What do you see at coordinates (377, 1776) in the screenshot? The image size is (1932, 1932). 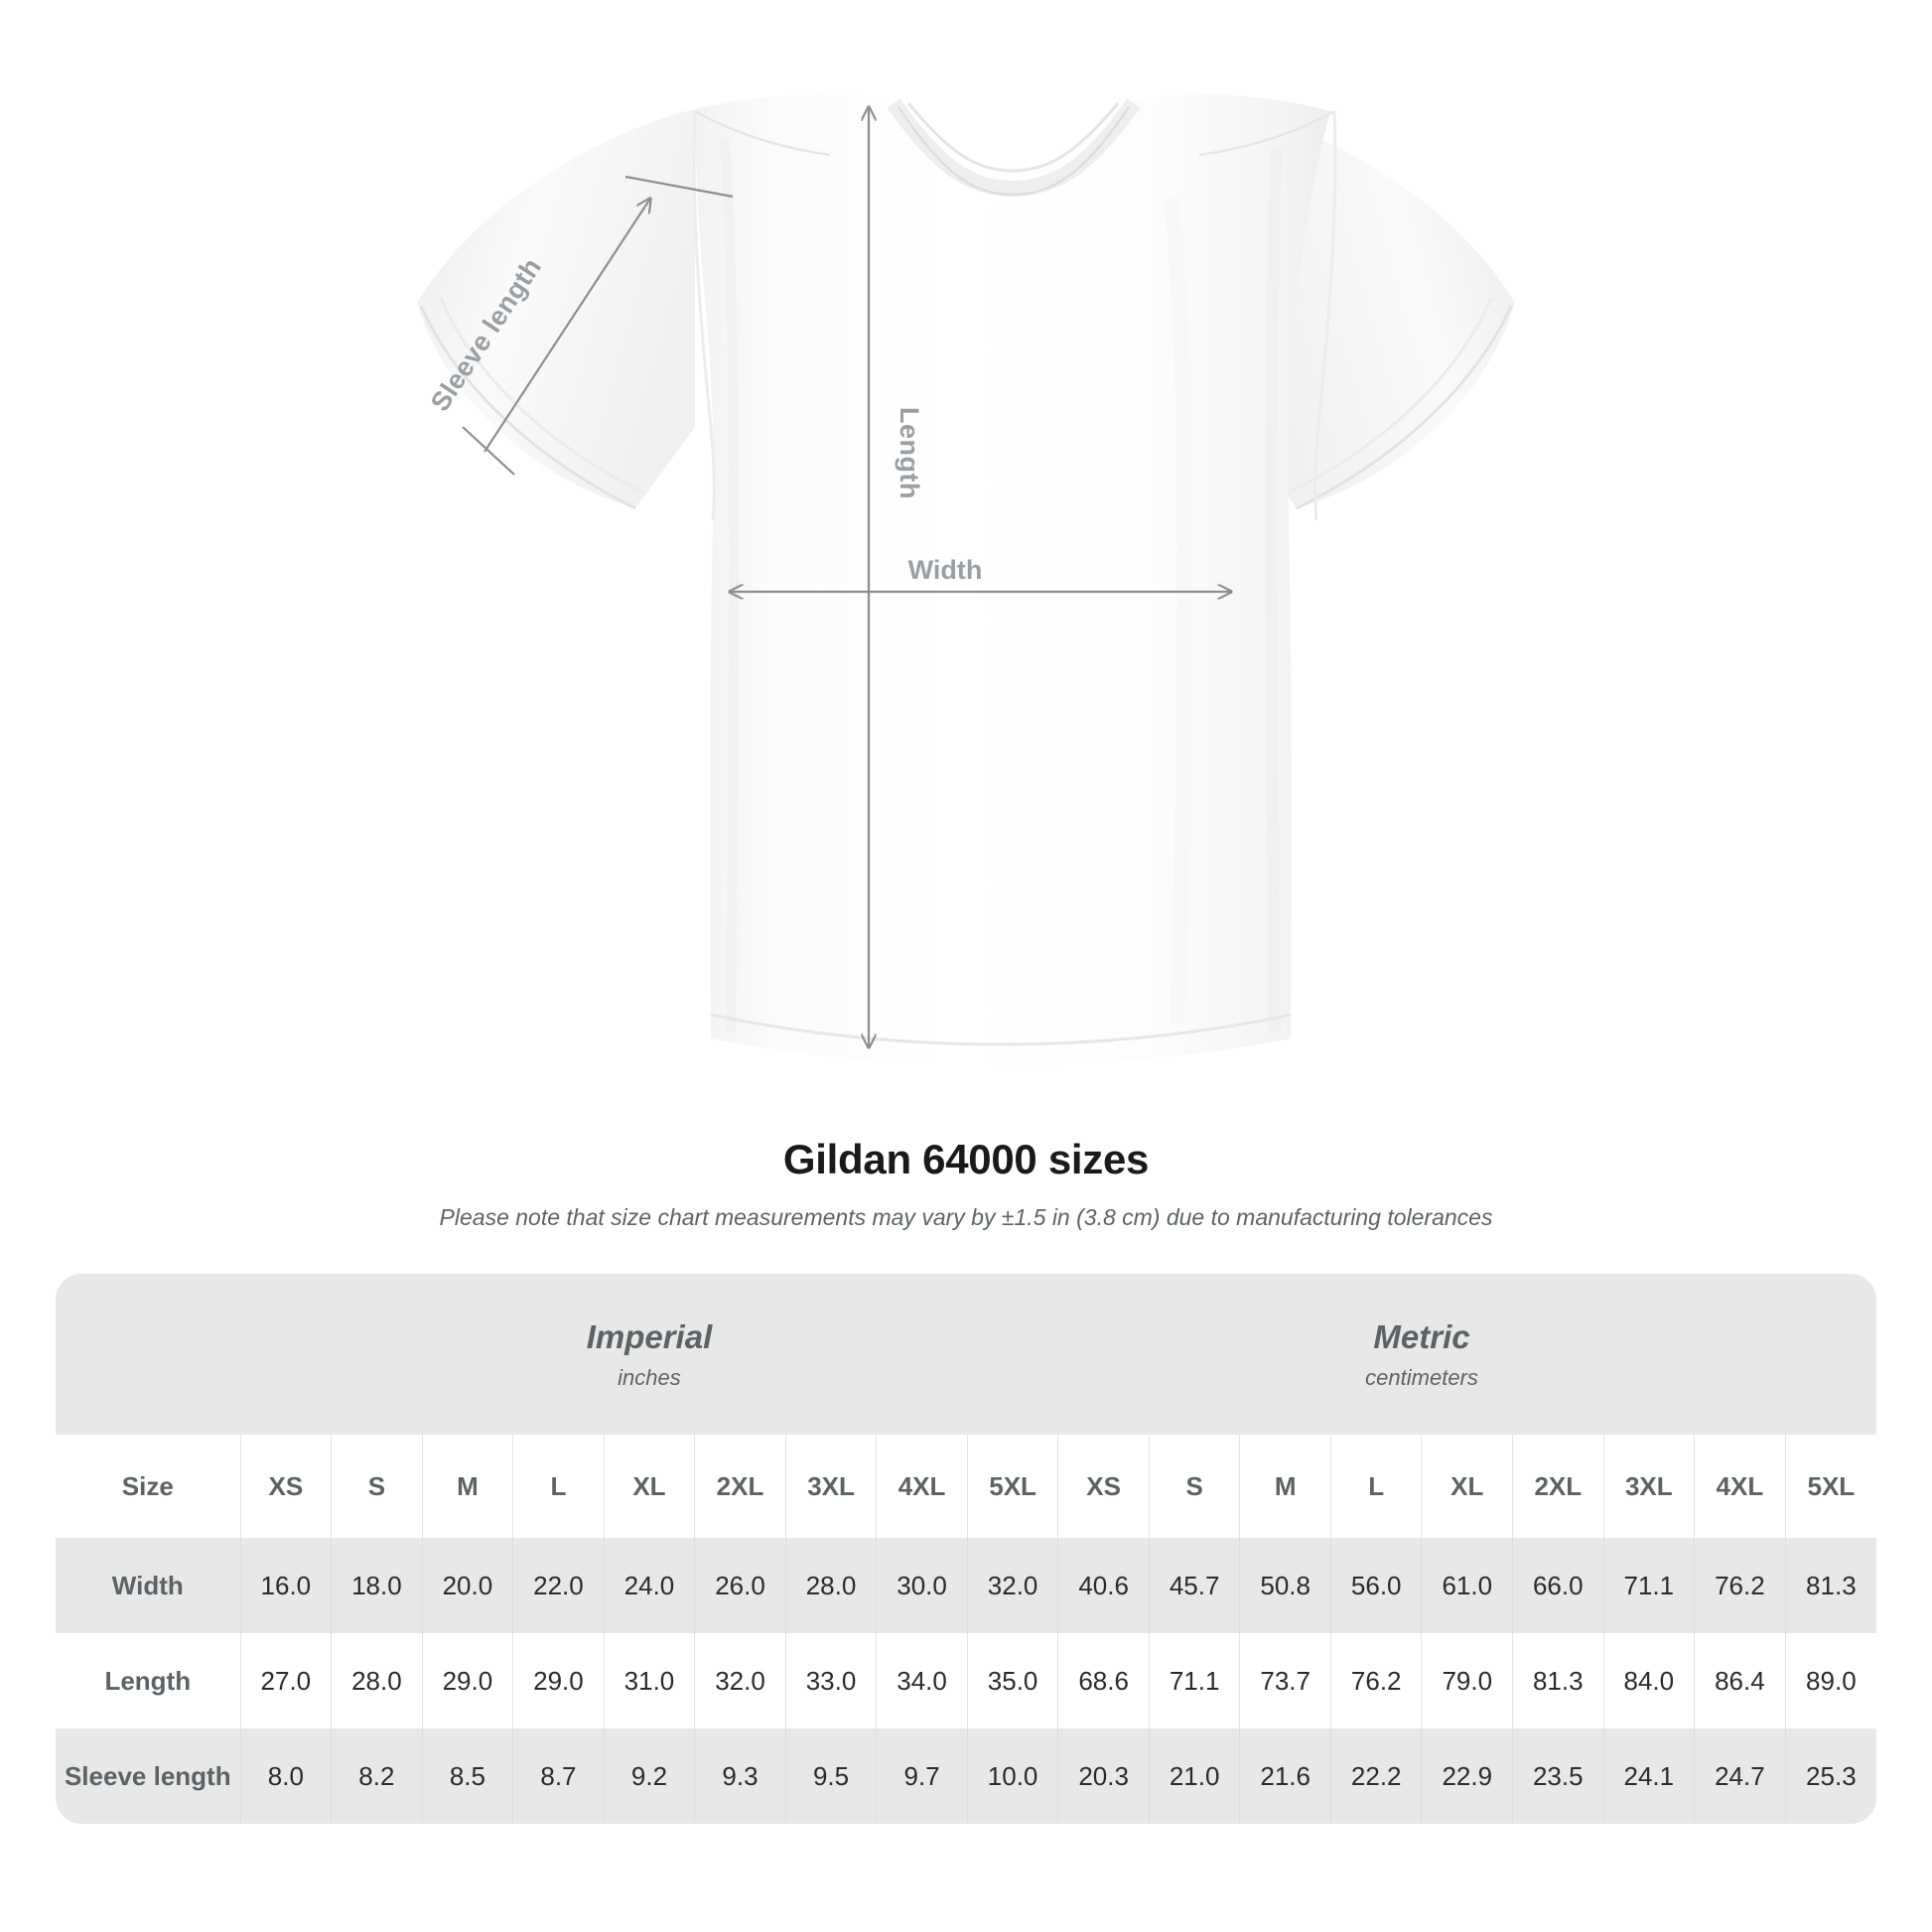 I see `cell-value: 8.2` at bounding box center [377, 1776].